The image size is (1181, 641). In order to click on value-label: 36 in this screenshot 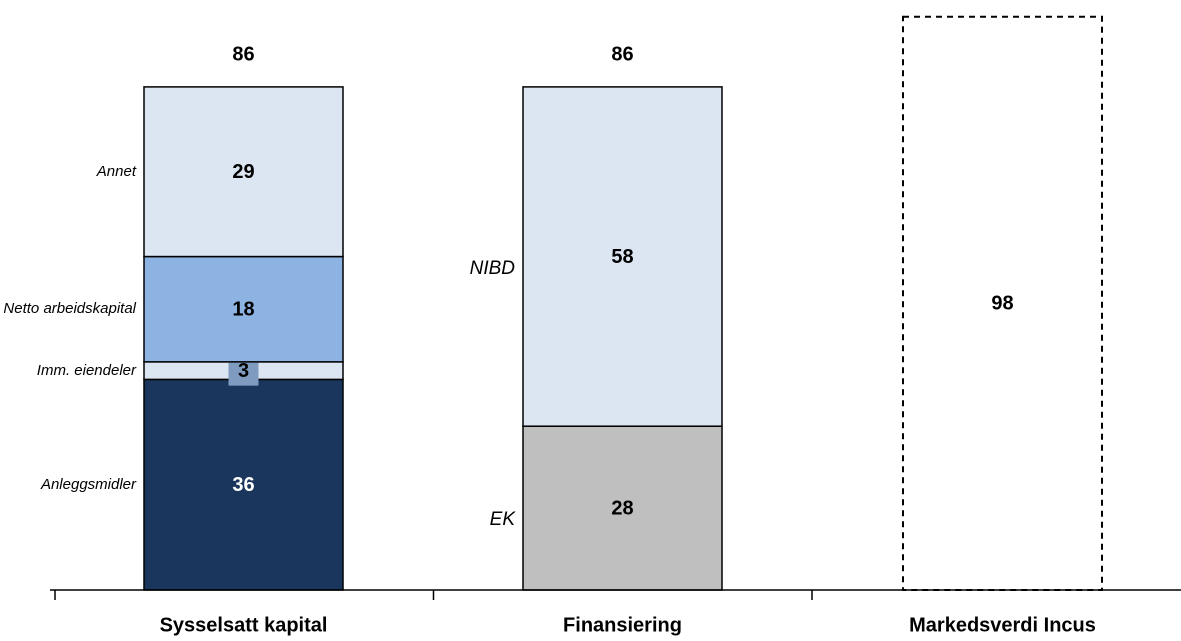, I will do `click(243, 485)`.